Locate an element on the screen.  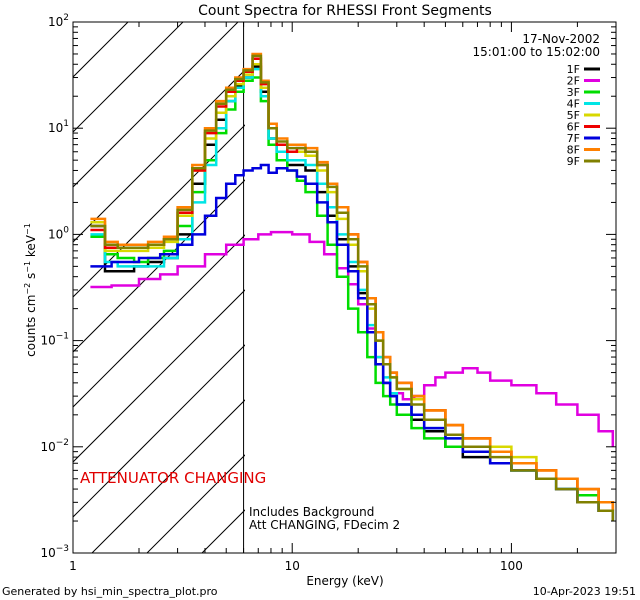
chart-title: Count Spectra for RHESSI Front Segments is located at coordinates (345, 11).